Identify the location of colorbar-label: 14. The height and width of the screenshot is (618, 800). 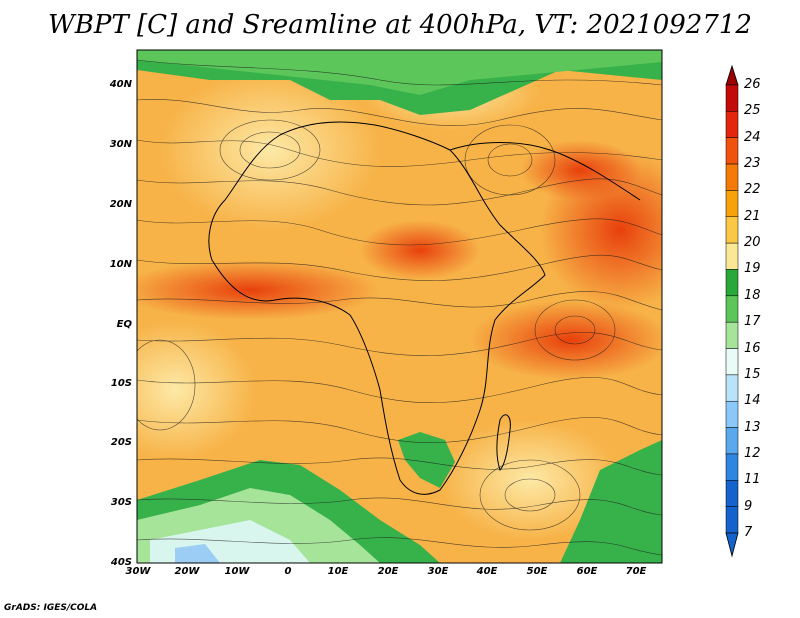
(752, 401).